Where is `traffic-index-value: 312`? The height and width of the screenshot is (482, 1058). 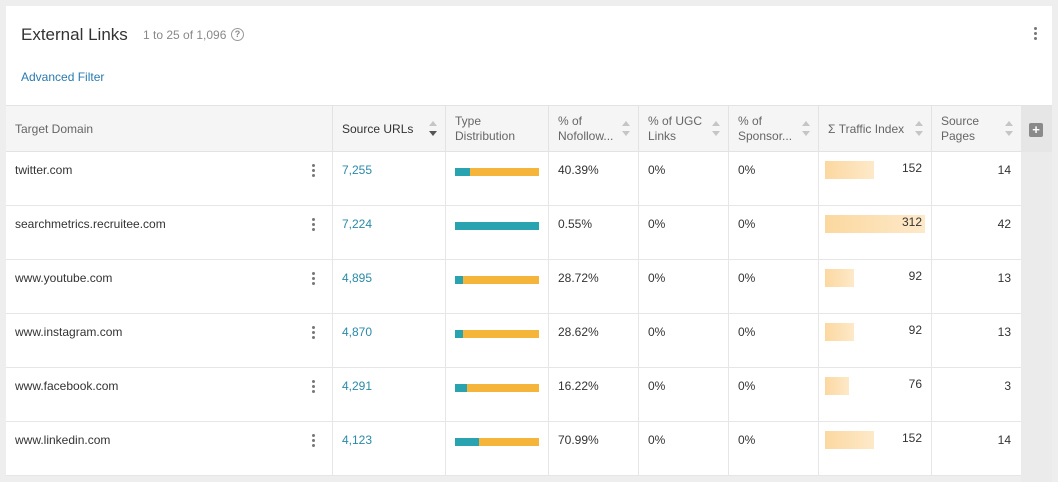 traffic-index-value: 312 is located at coordinates (911, 222).